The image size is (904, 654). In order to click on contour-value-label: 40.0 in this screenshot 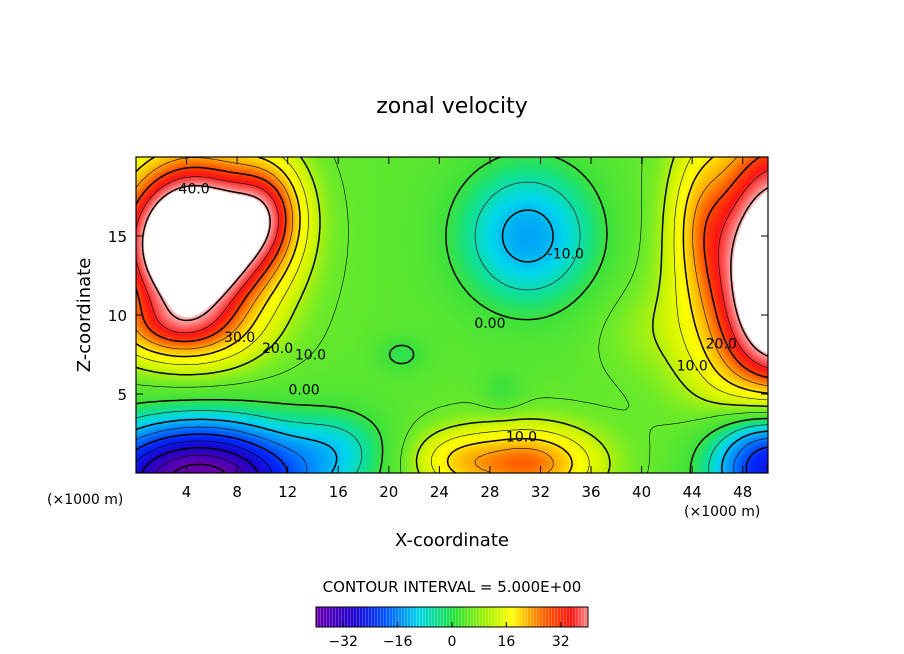, I will do `click(194, 190)`.